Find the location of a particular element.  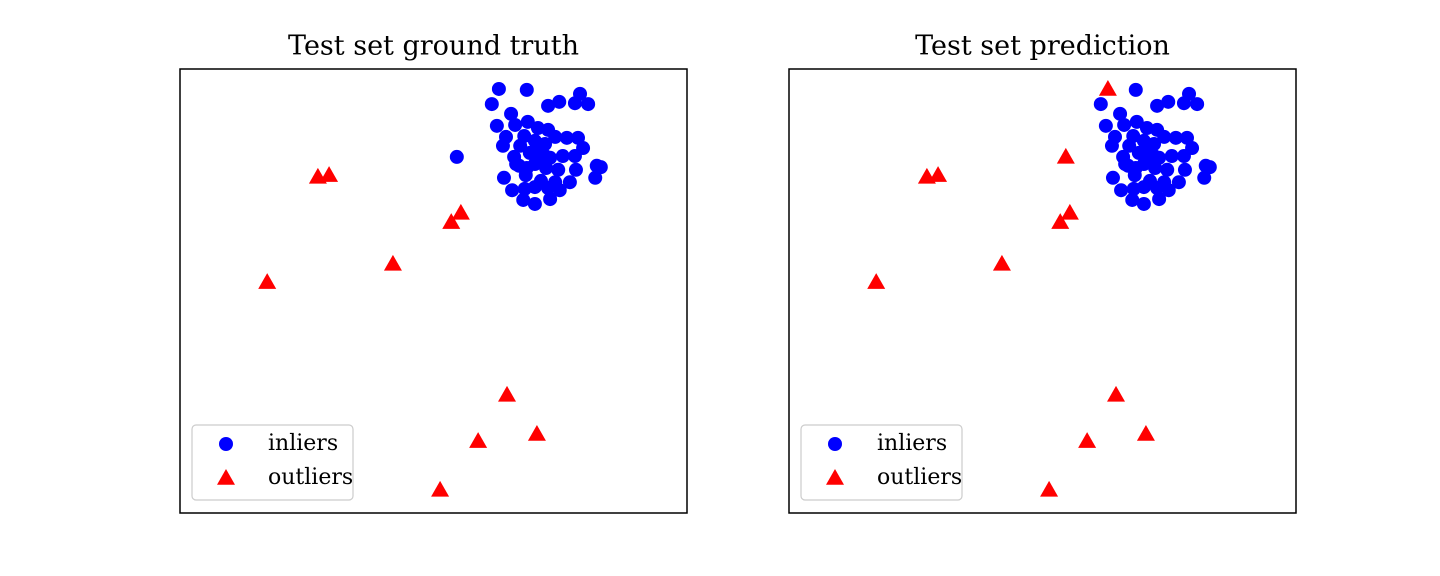

chart-title: Test set prediction is located at coordinates (1042, 46).